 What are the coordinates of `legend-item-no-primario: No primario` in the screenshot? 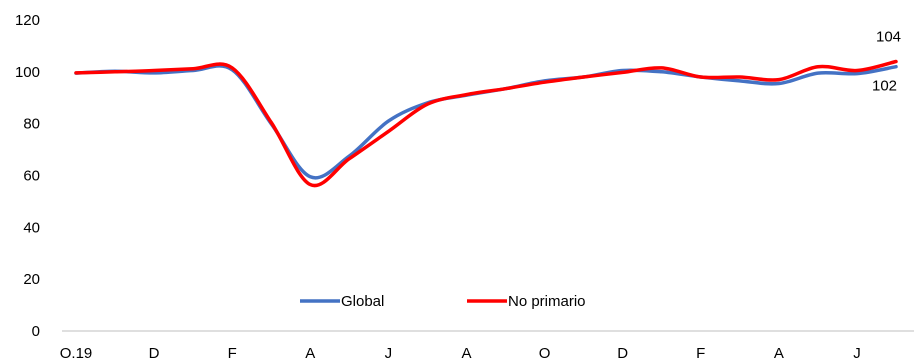 It's located at (526, 301).